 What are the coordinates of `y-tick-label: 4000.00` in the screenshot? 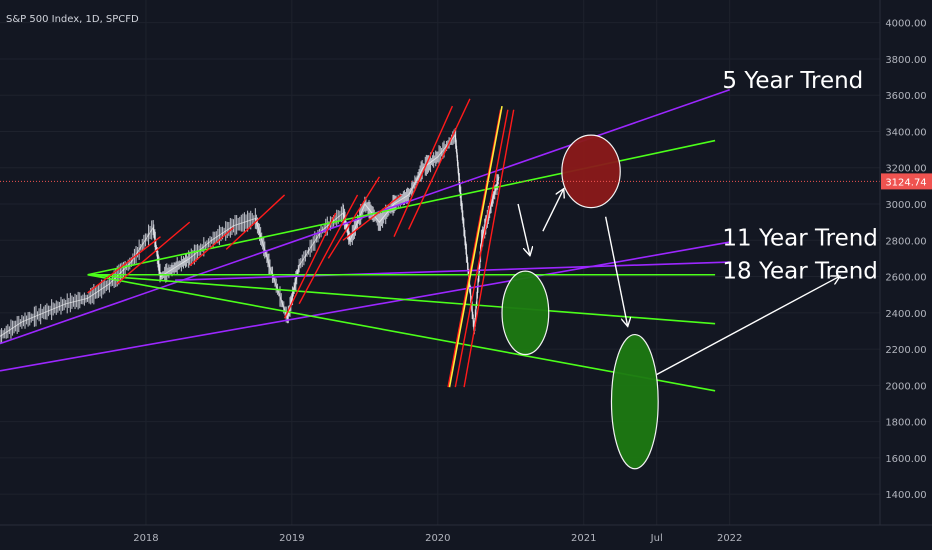 It's located at (905, 24).